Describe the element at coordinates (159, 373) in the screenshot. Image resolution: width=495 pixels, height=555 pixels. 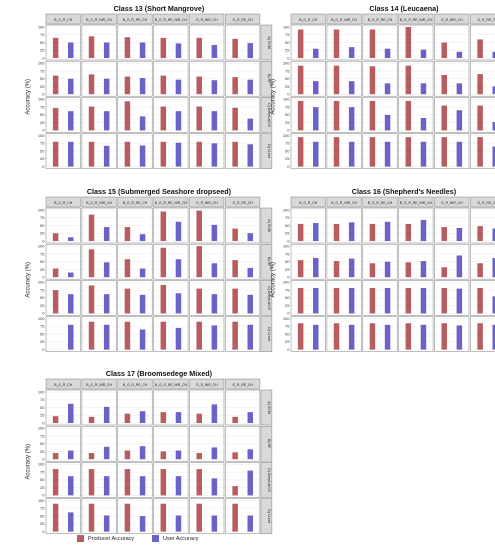
I see `chart-title: Class 17 (Broomsedege Mixed)` at that location.